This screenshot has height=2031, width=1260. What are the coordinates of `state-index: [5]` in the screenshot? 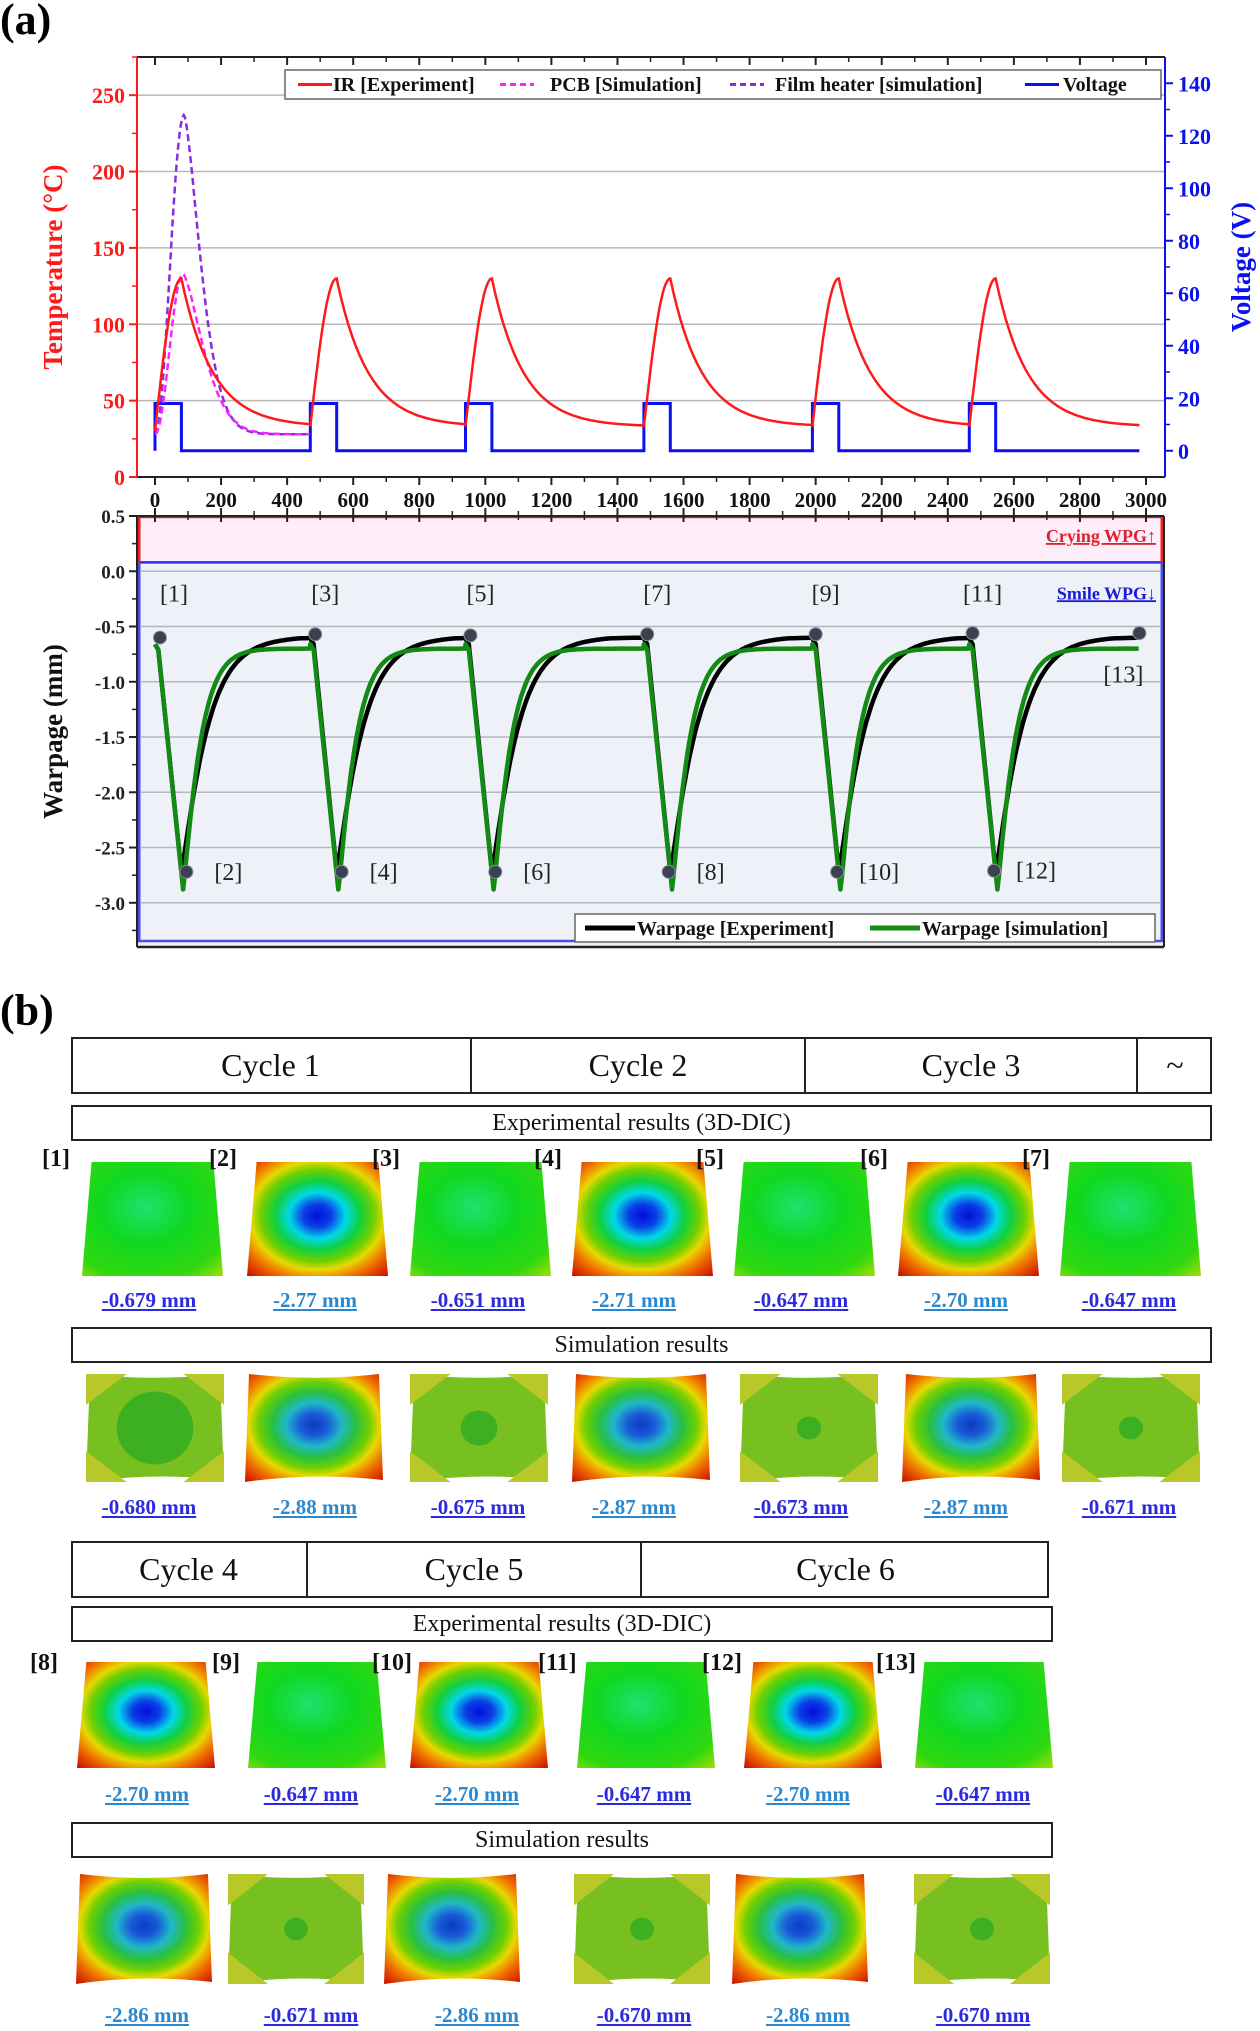 It's located at (710, 1159).